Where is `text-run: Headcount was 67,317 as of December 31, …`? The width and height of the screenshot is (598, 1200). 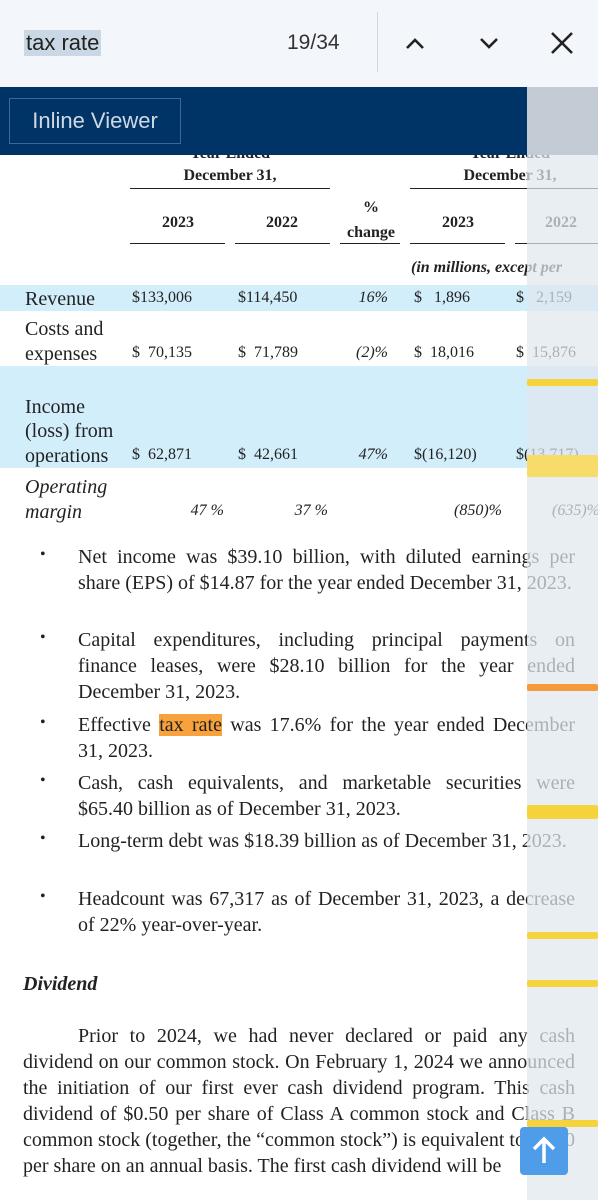
text-run: Headcount was 67,317 as of December 31, … is located at coordinates (326, 912).